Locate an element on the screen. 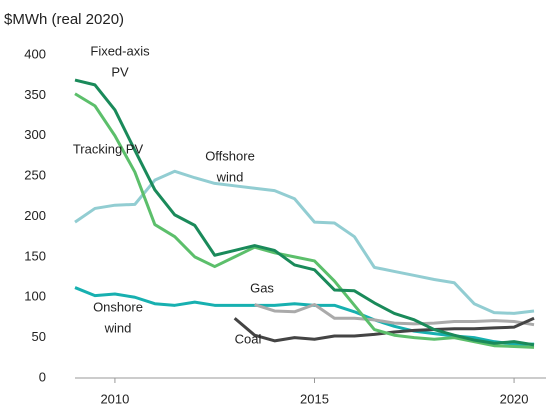 This screenshot has width=546, height=409. y-tick-label: 100 is located at coordinates (35, 296).